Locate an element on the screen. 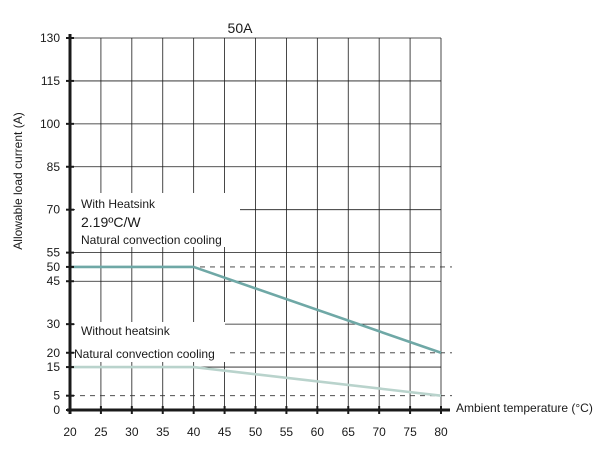 Image resolution: width=600 pixels, height=453 pixels. heatsink-resistance-label: 2.19ºC/W is located at coordinates (111, 222).